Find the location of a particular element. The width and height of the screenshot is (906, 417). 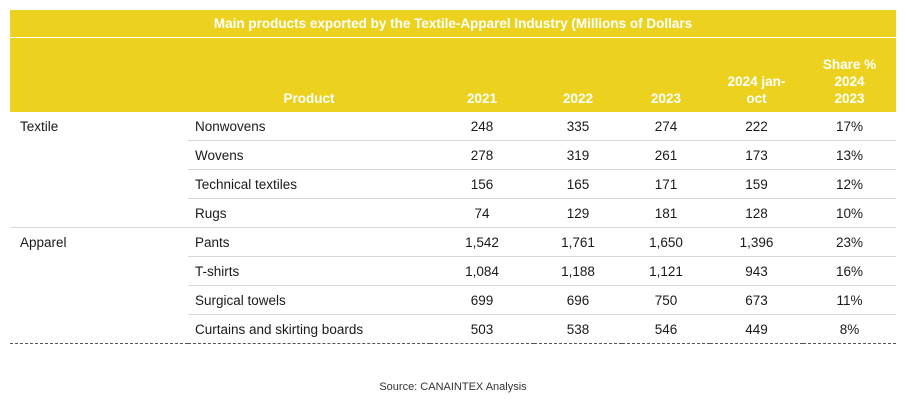

table-row: Surgical towels 699 696 750 673 11% is located at coordinates (453, 300).